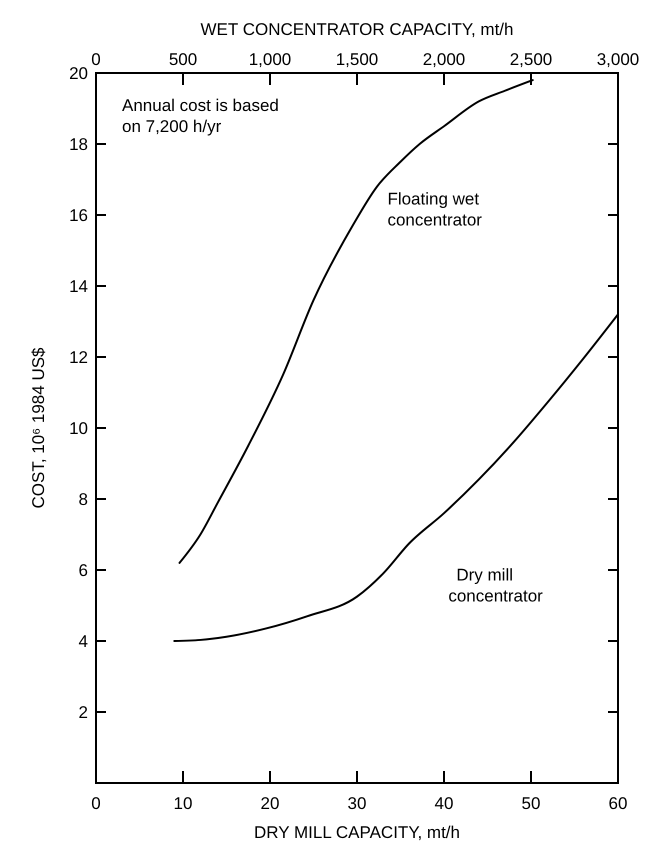 The width and height of the screenshot is (652, 861). Describe the element at coordinates (83, 712) in the screenshot. I see `y-tick-label: 2` at that location.